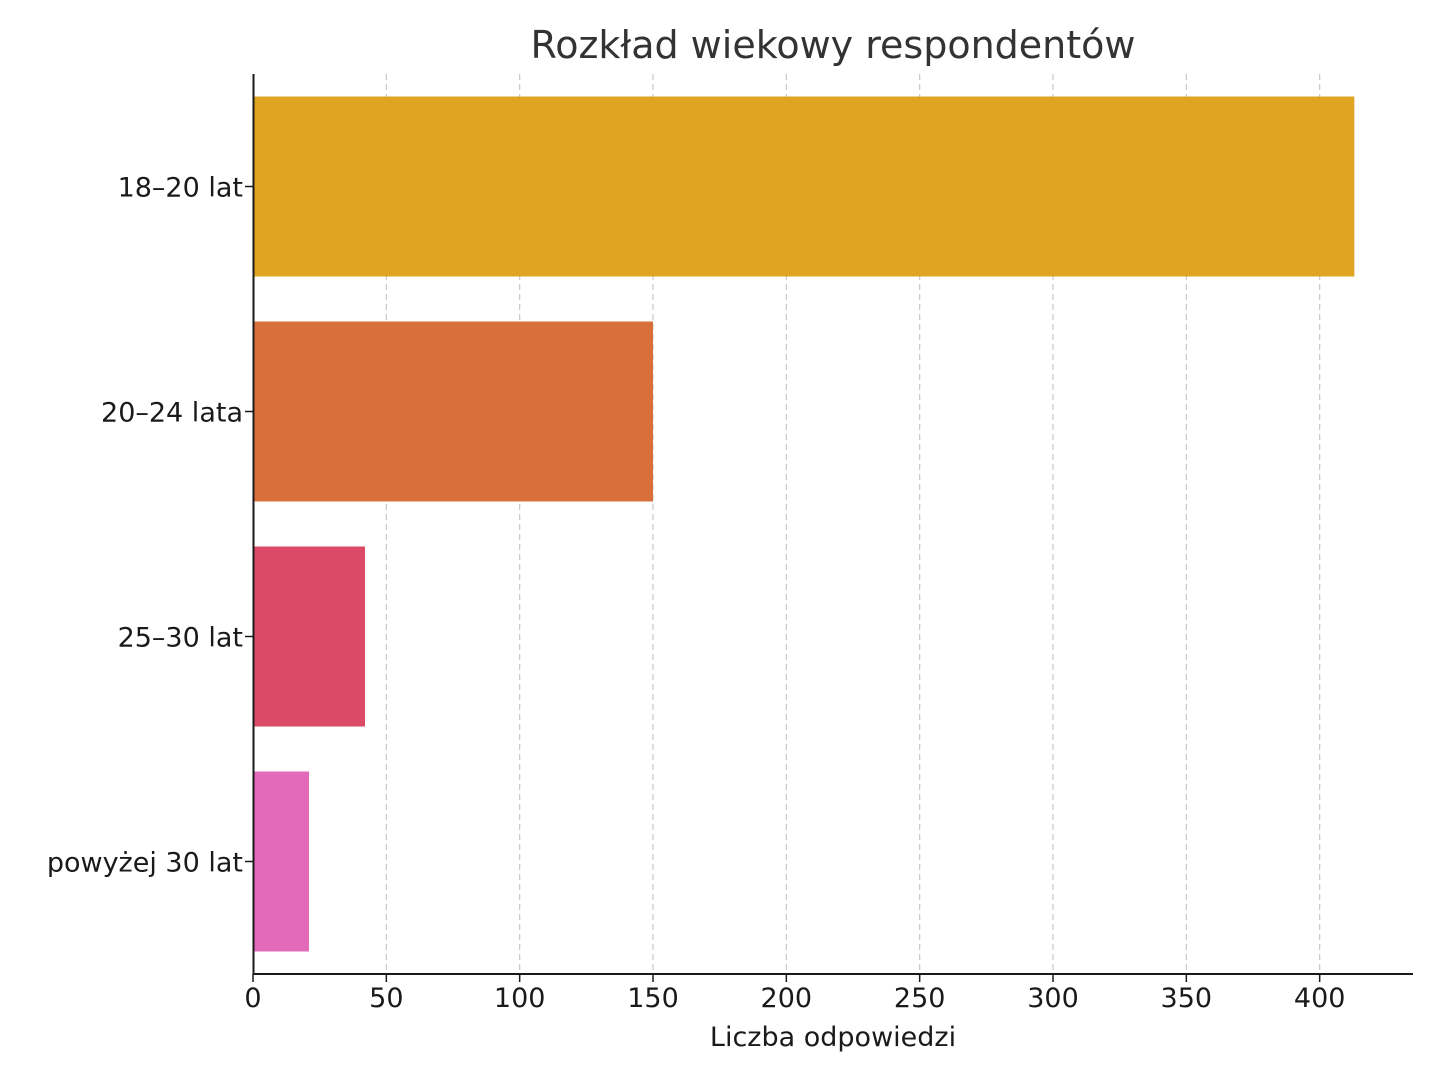 The width and height of the screenshot is (1440, 1080). Describe the element at coordinates (1053, 998) in the screenshot. I see `x-tick-label: 300` at that location.